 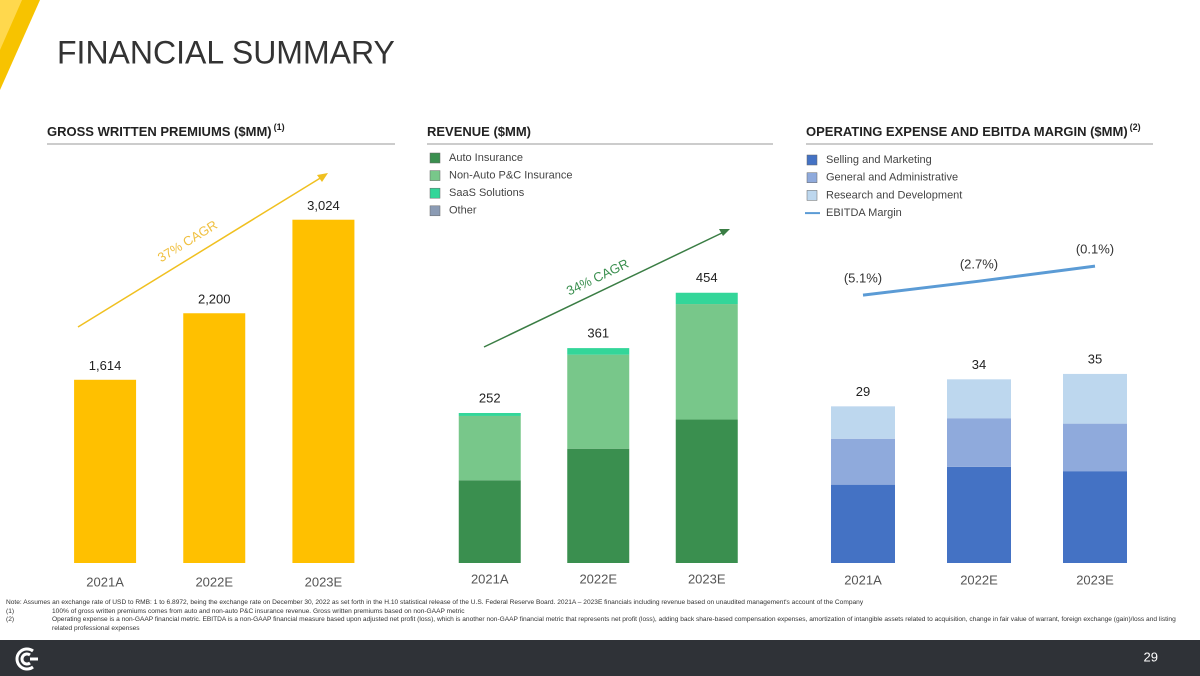 I want to click on legend-label: SaaS Solutions, so click(x=487, y=193).